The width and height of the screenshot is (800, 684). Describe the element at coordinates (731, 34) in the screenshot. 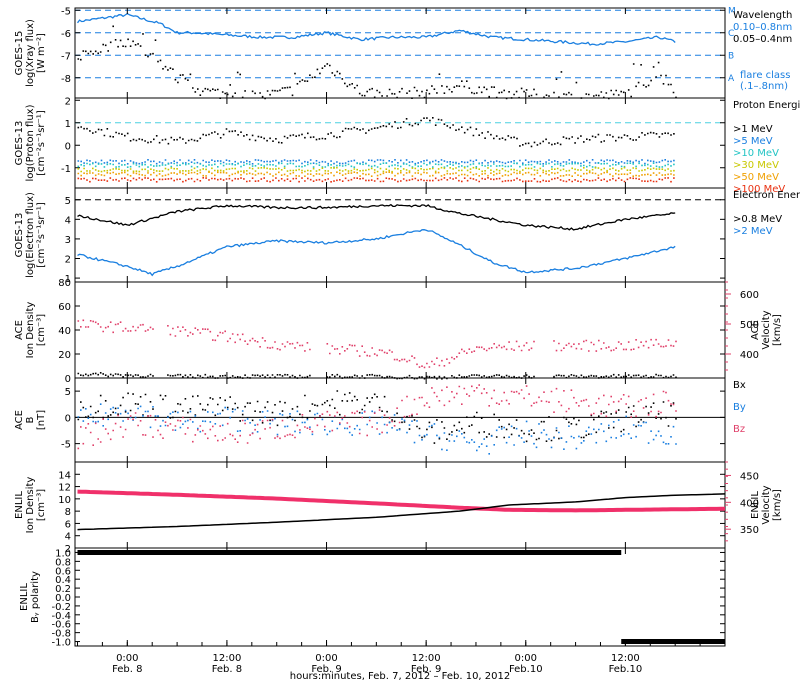

I see `flare-class-label: C` at that location.